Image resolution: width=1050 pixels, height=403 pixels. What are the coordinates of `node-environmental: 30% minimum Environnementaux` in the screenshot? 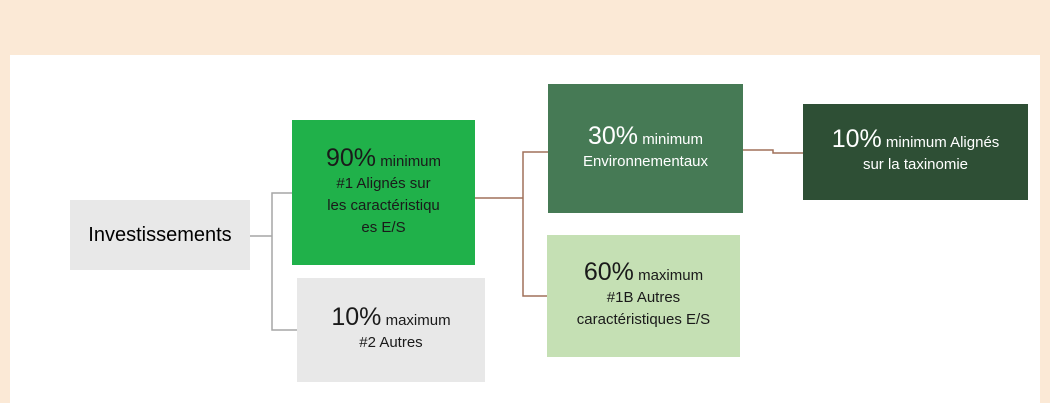 It's located at (645, 148).